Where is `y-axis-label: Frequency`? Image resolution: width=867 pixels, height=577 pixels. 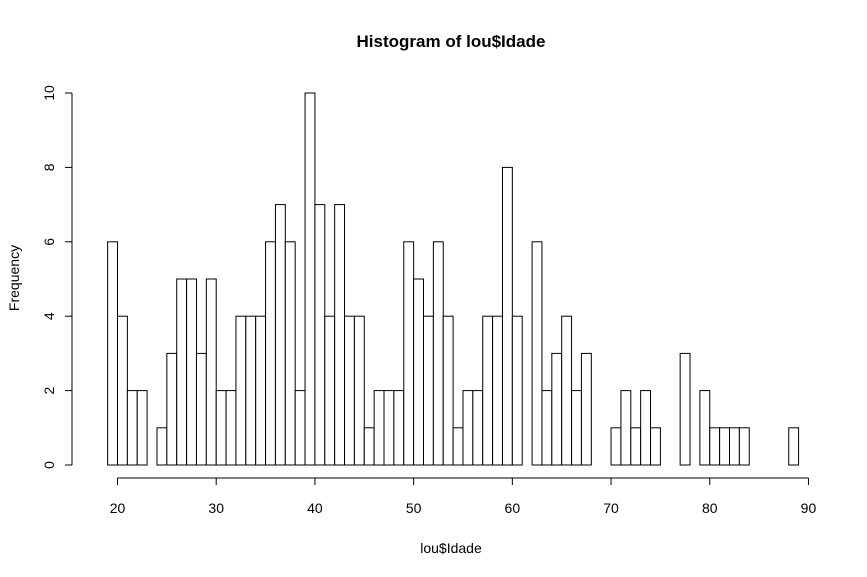
y-axis-label: Frequency is located at coordinates (14, 278).